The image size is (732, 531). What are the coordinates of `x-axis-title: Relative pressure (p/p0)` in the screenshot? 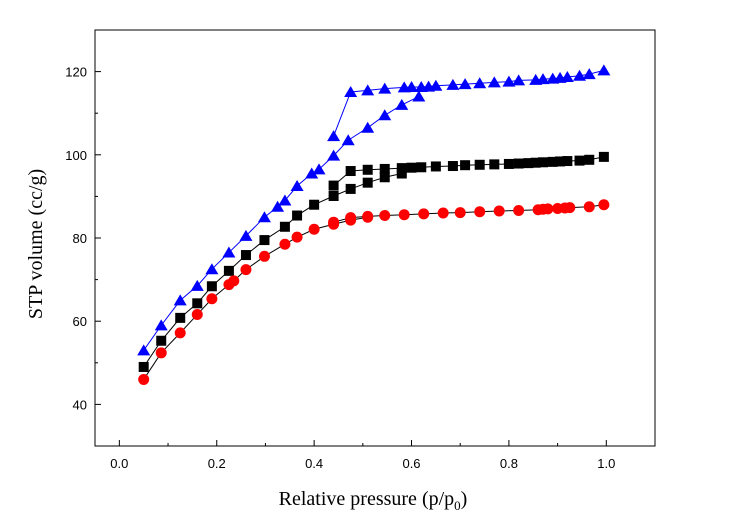 It's located at (373, 500).